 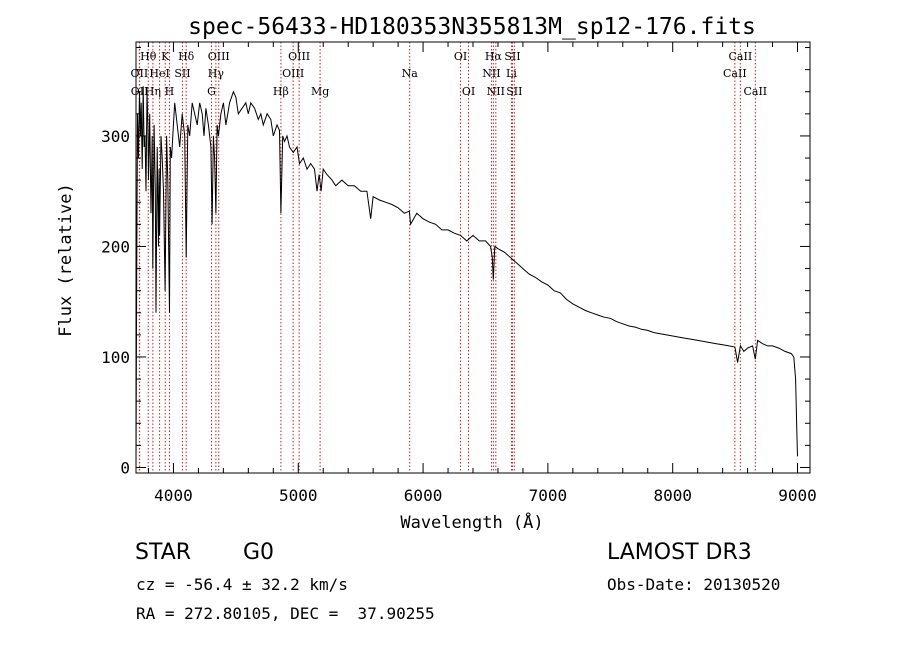 What do you see at coordinates (468, 91) in the screenshot?
I see `line-label-24: OI` at bounding box center [468, 91].